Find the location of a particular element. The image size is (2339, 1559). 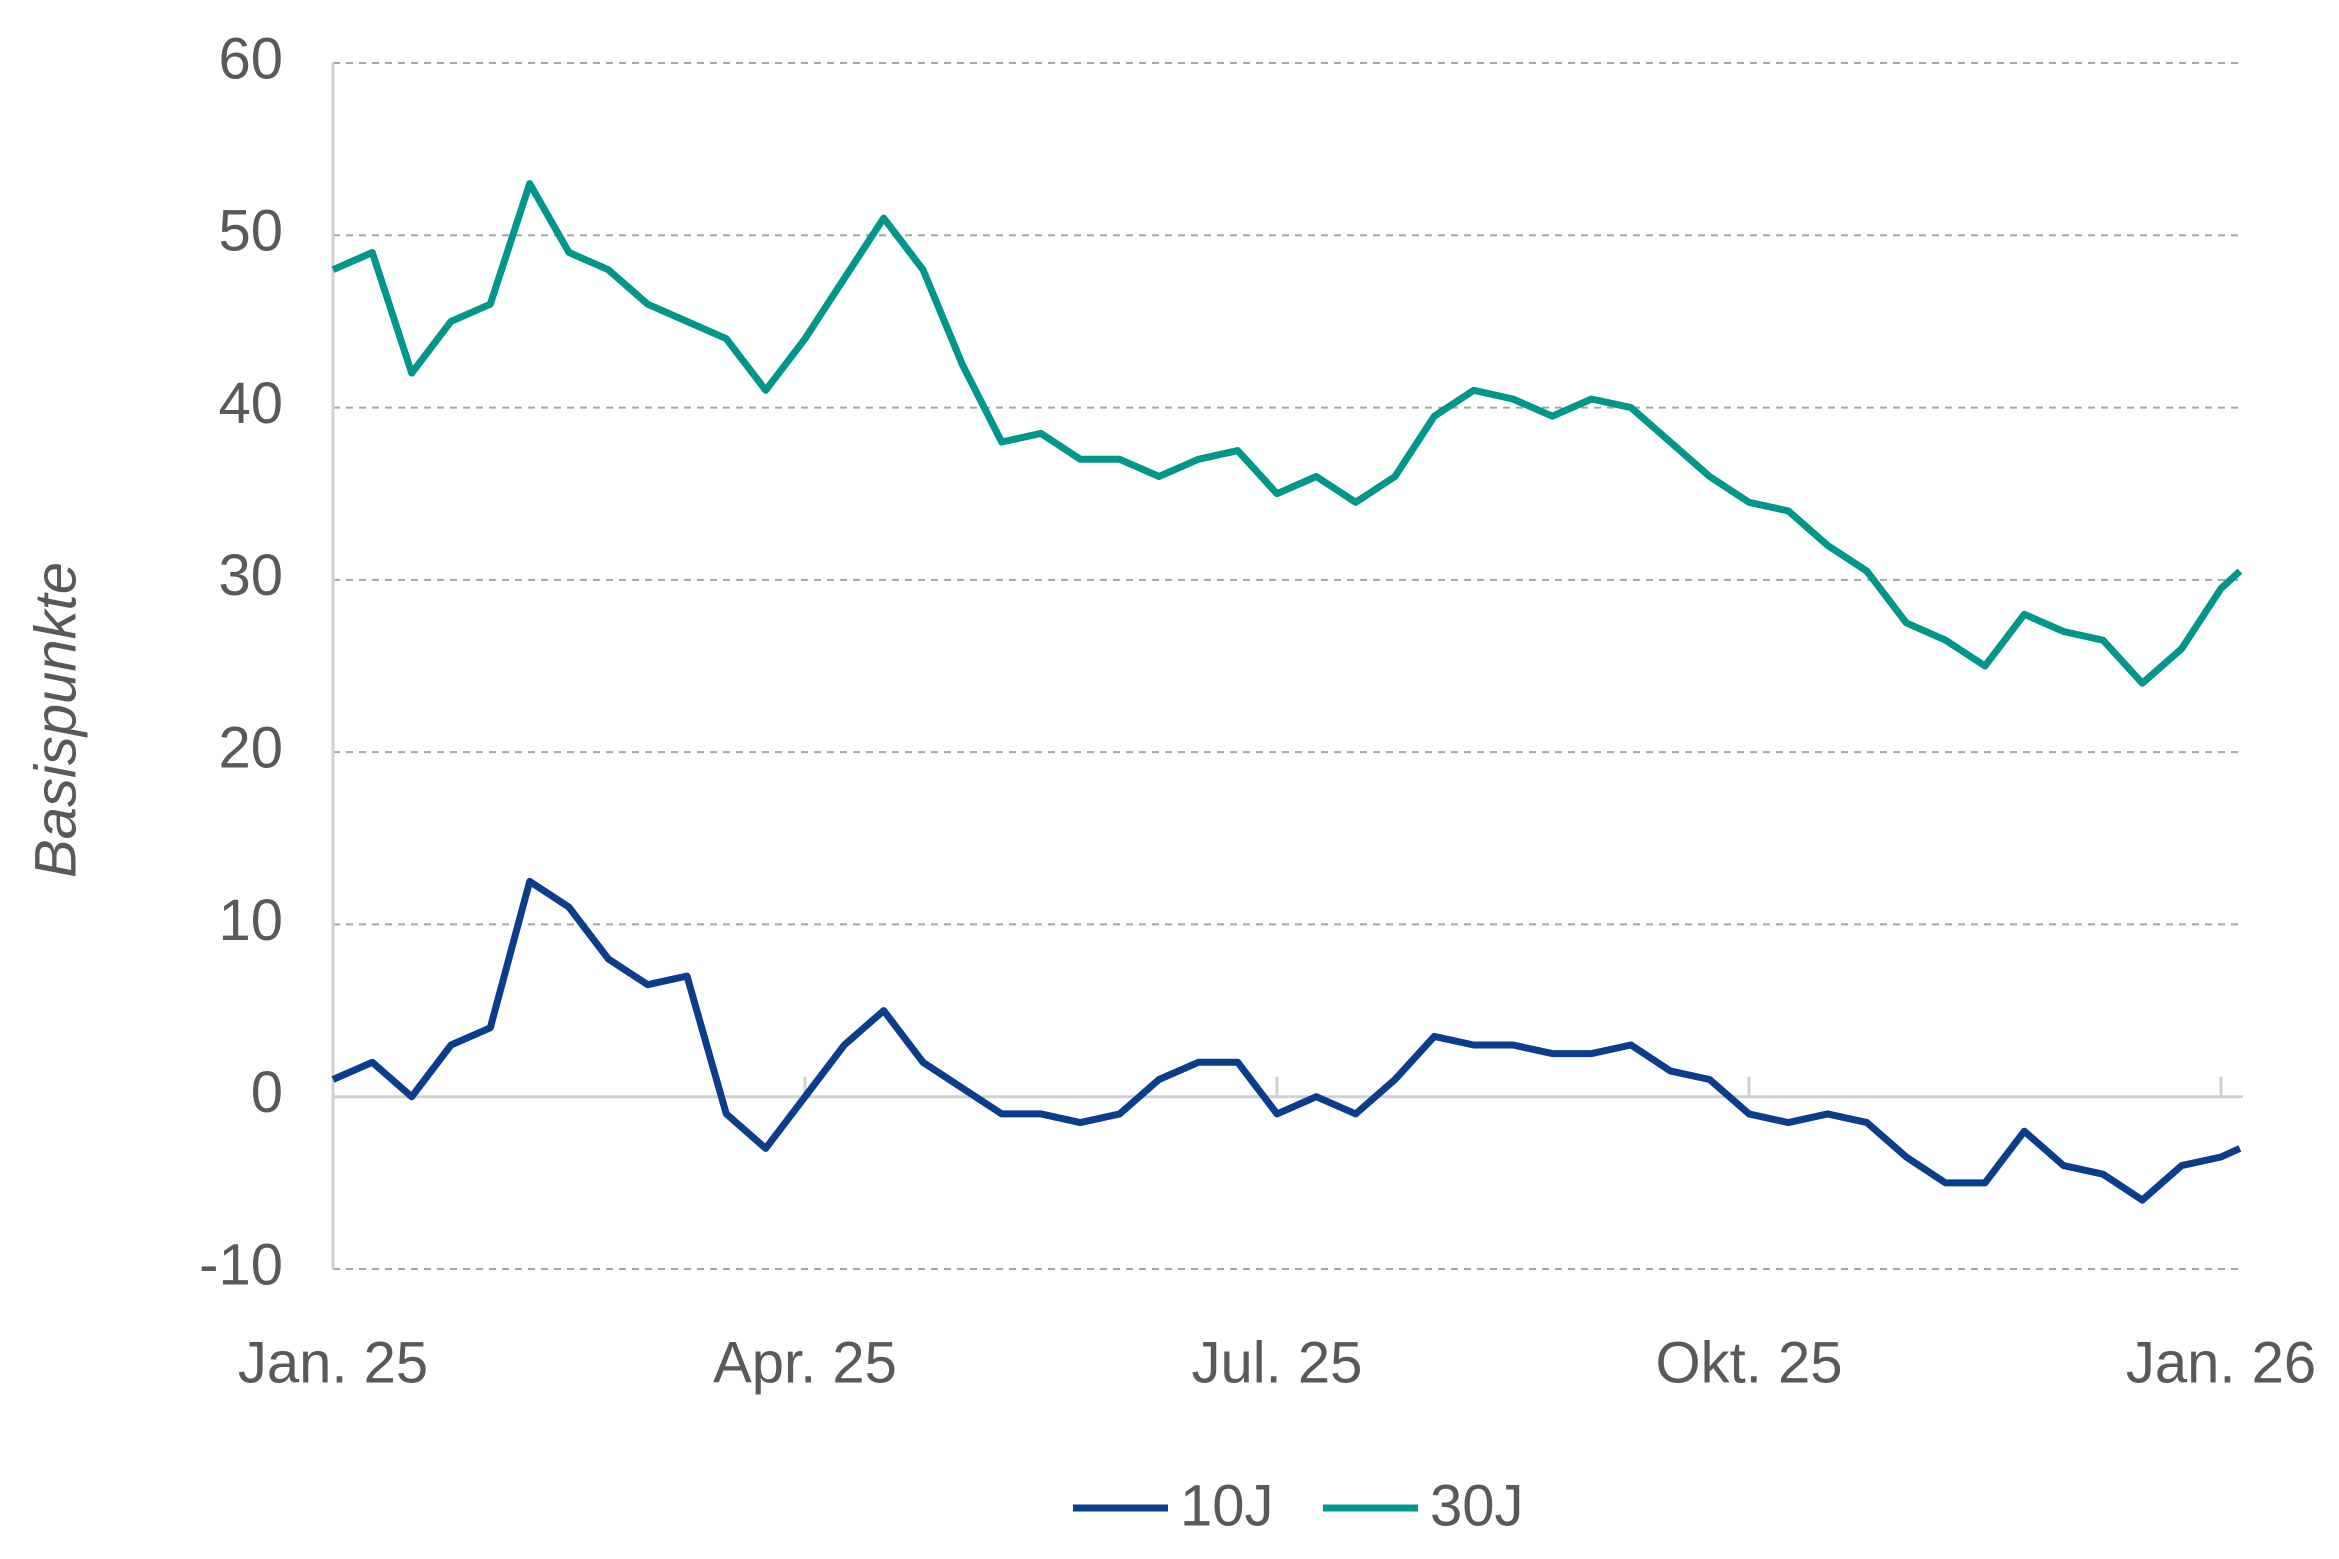

legend-label: 10J is located at coordinates (1227, 1505).